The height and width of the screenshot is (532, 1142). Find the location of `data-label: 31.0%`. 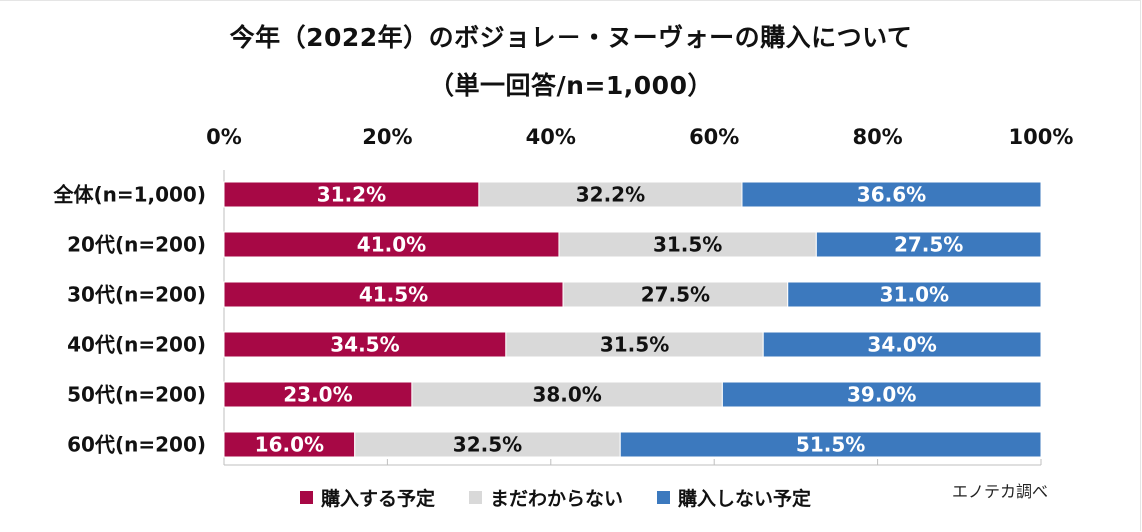

data-label: 31.0% is located at coordinates (914, 295).